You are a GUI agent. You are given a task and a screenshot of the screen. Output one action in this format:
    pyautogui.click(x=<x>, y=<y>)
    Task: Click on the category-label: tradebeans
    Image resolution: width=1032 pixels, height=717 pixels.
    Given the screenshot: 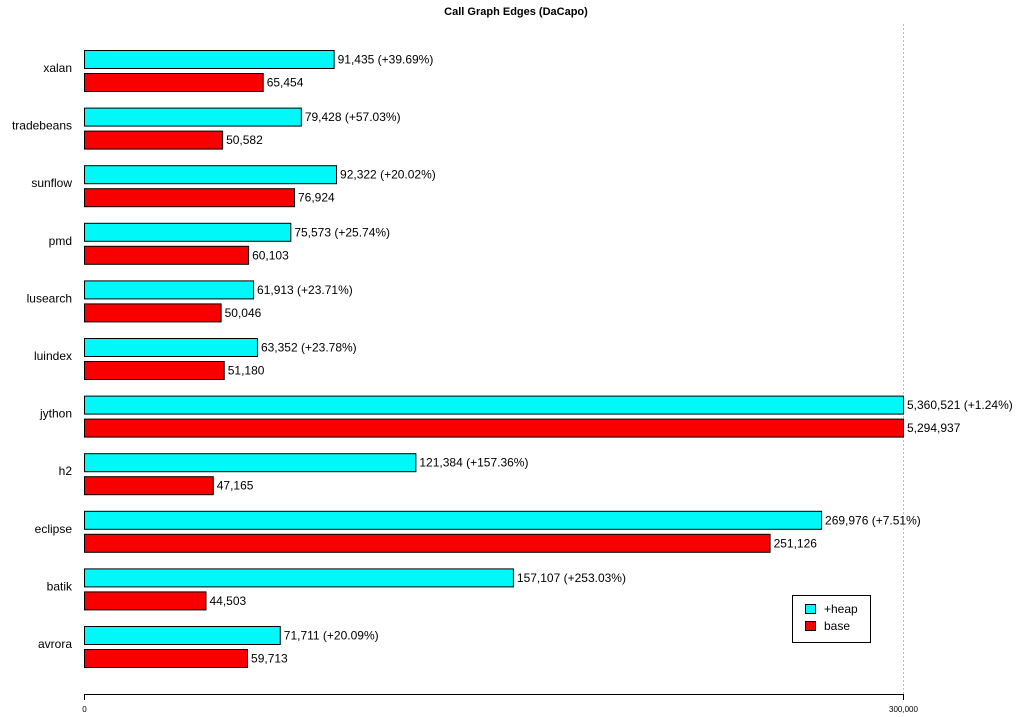 What is the action you would take?
    pyautogui.click(x=42, y=126)
    